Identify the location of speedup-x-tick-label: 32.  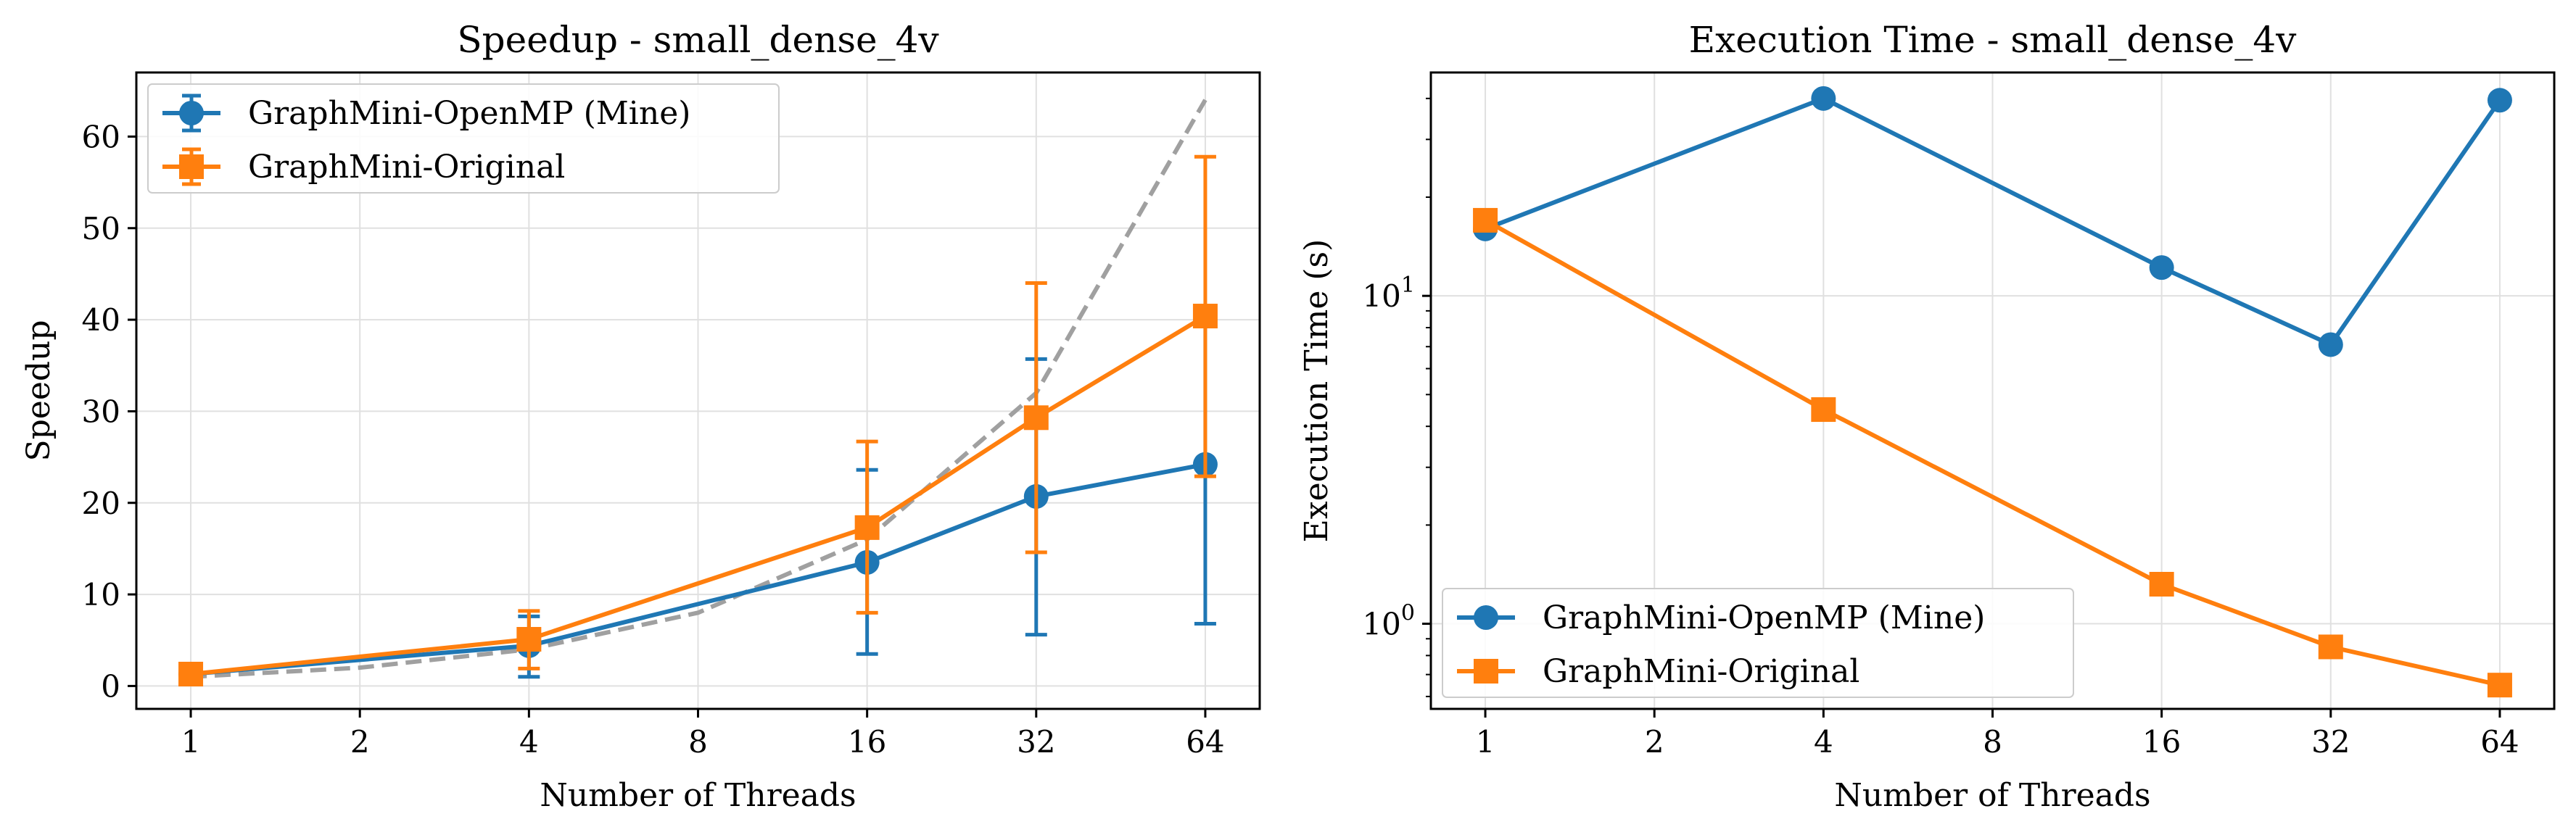
(1036, 742).